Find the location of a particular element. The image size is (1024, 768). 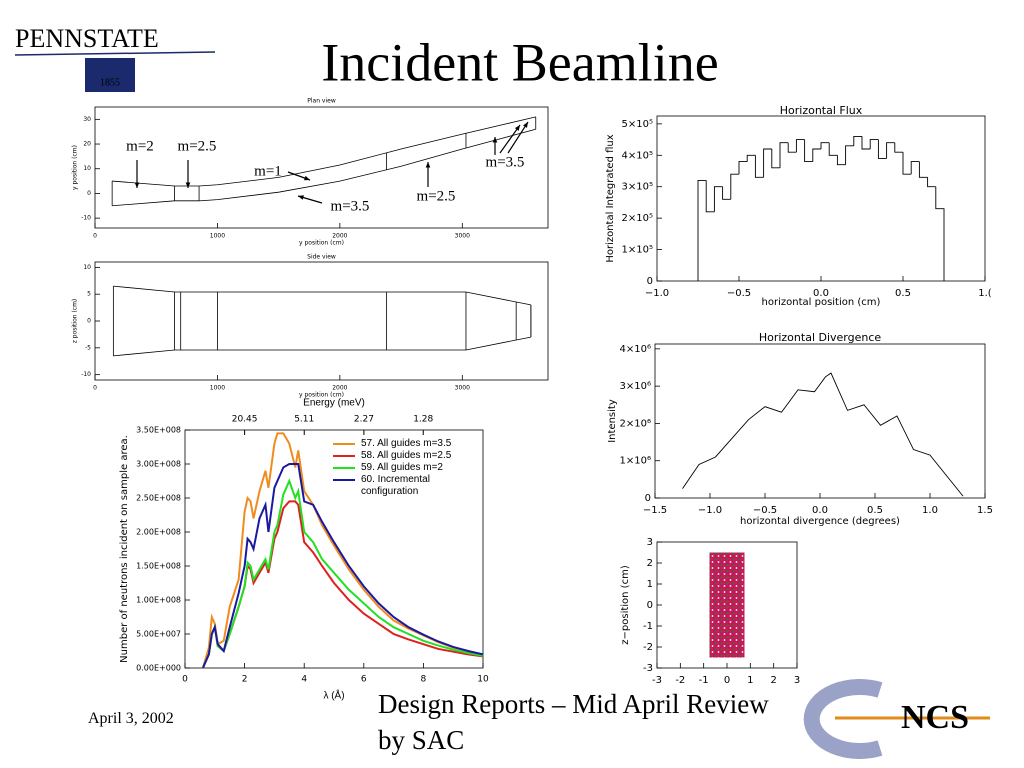

y-tick-label: 2×10⁵ is located at coordinates (637, 218).